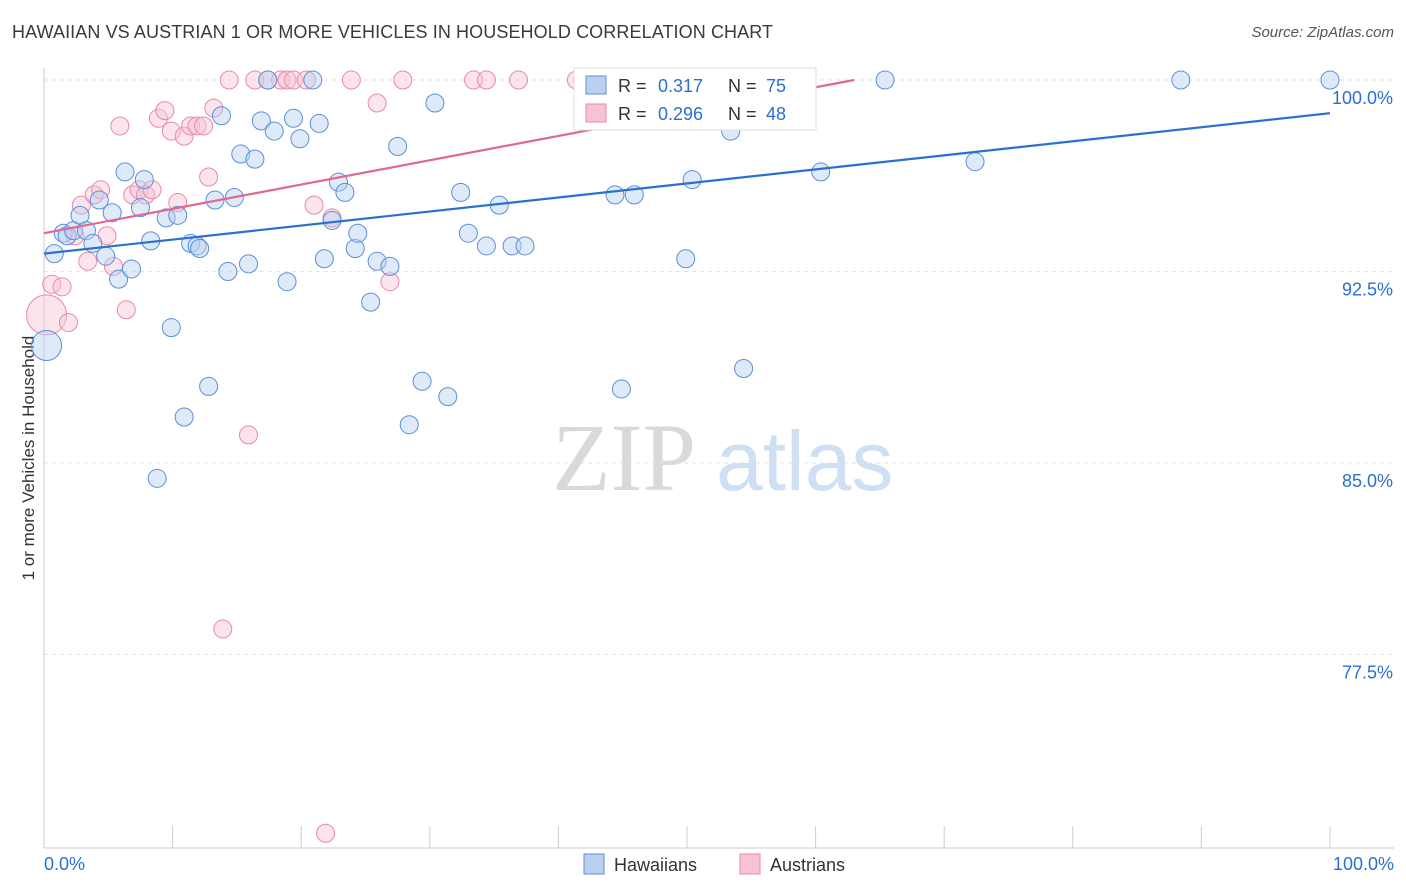 This screenshot has height=892, width=1406. Describe the element at coordinates (28, 458) in the screenshot. I see `y-axis-label: 1 or more Vehicles in Household` at that location.